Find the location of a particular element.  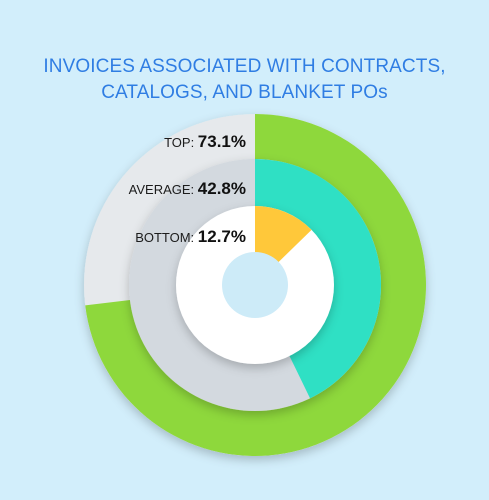

average-label: AVERAGE: 42.8% is located at coordinates (187, 188).